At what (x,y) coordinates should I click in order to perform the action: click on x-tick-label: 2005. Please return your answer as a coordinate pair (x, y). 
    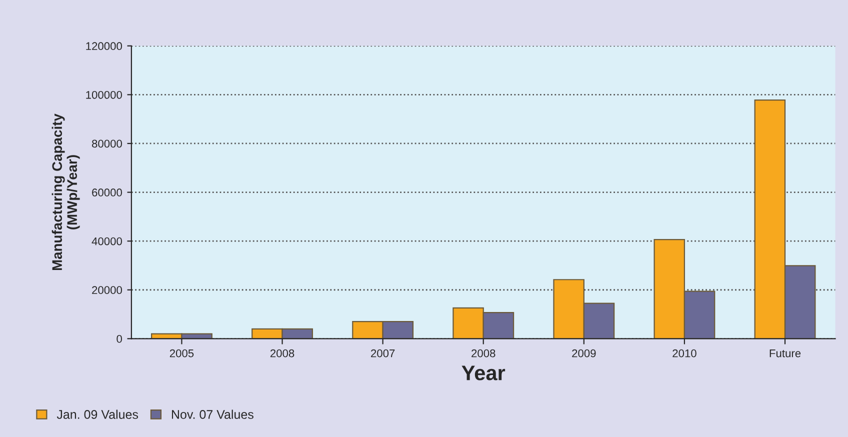
    Looking at the image, I should click on (182, 353).